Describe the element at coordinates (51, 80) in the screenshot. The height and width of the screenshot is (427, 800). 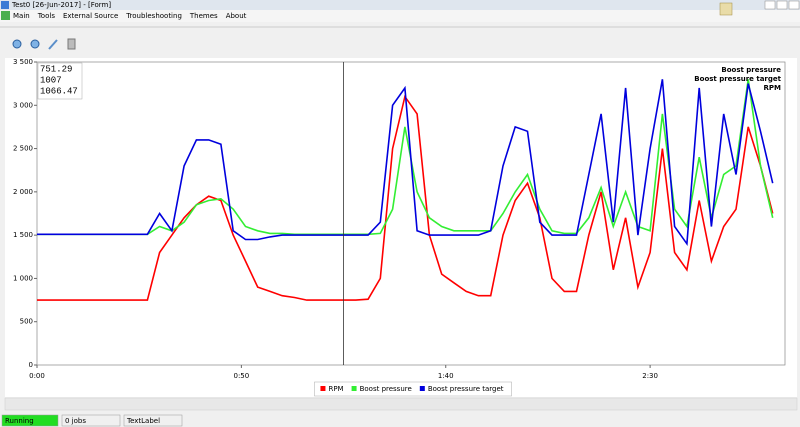
I see `cursor-readout: 1007` at that location.